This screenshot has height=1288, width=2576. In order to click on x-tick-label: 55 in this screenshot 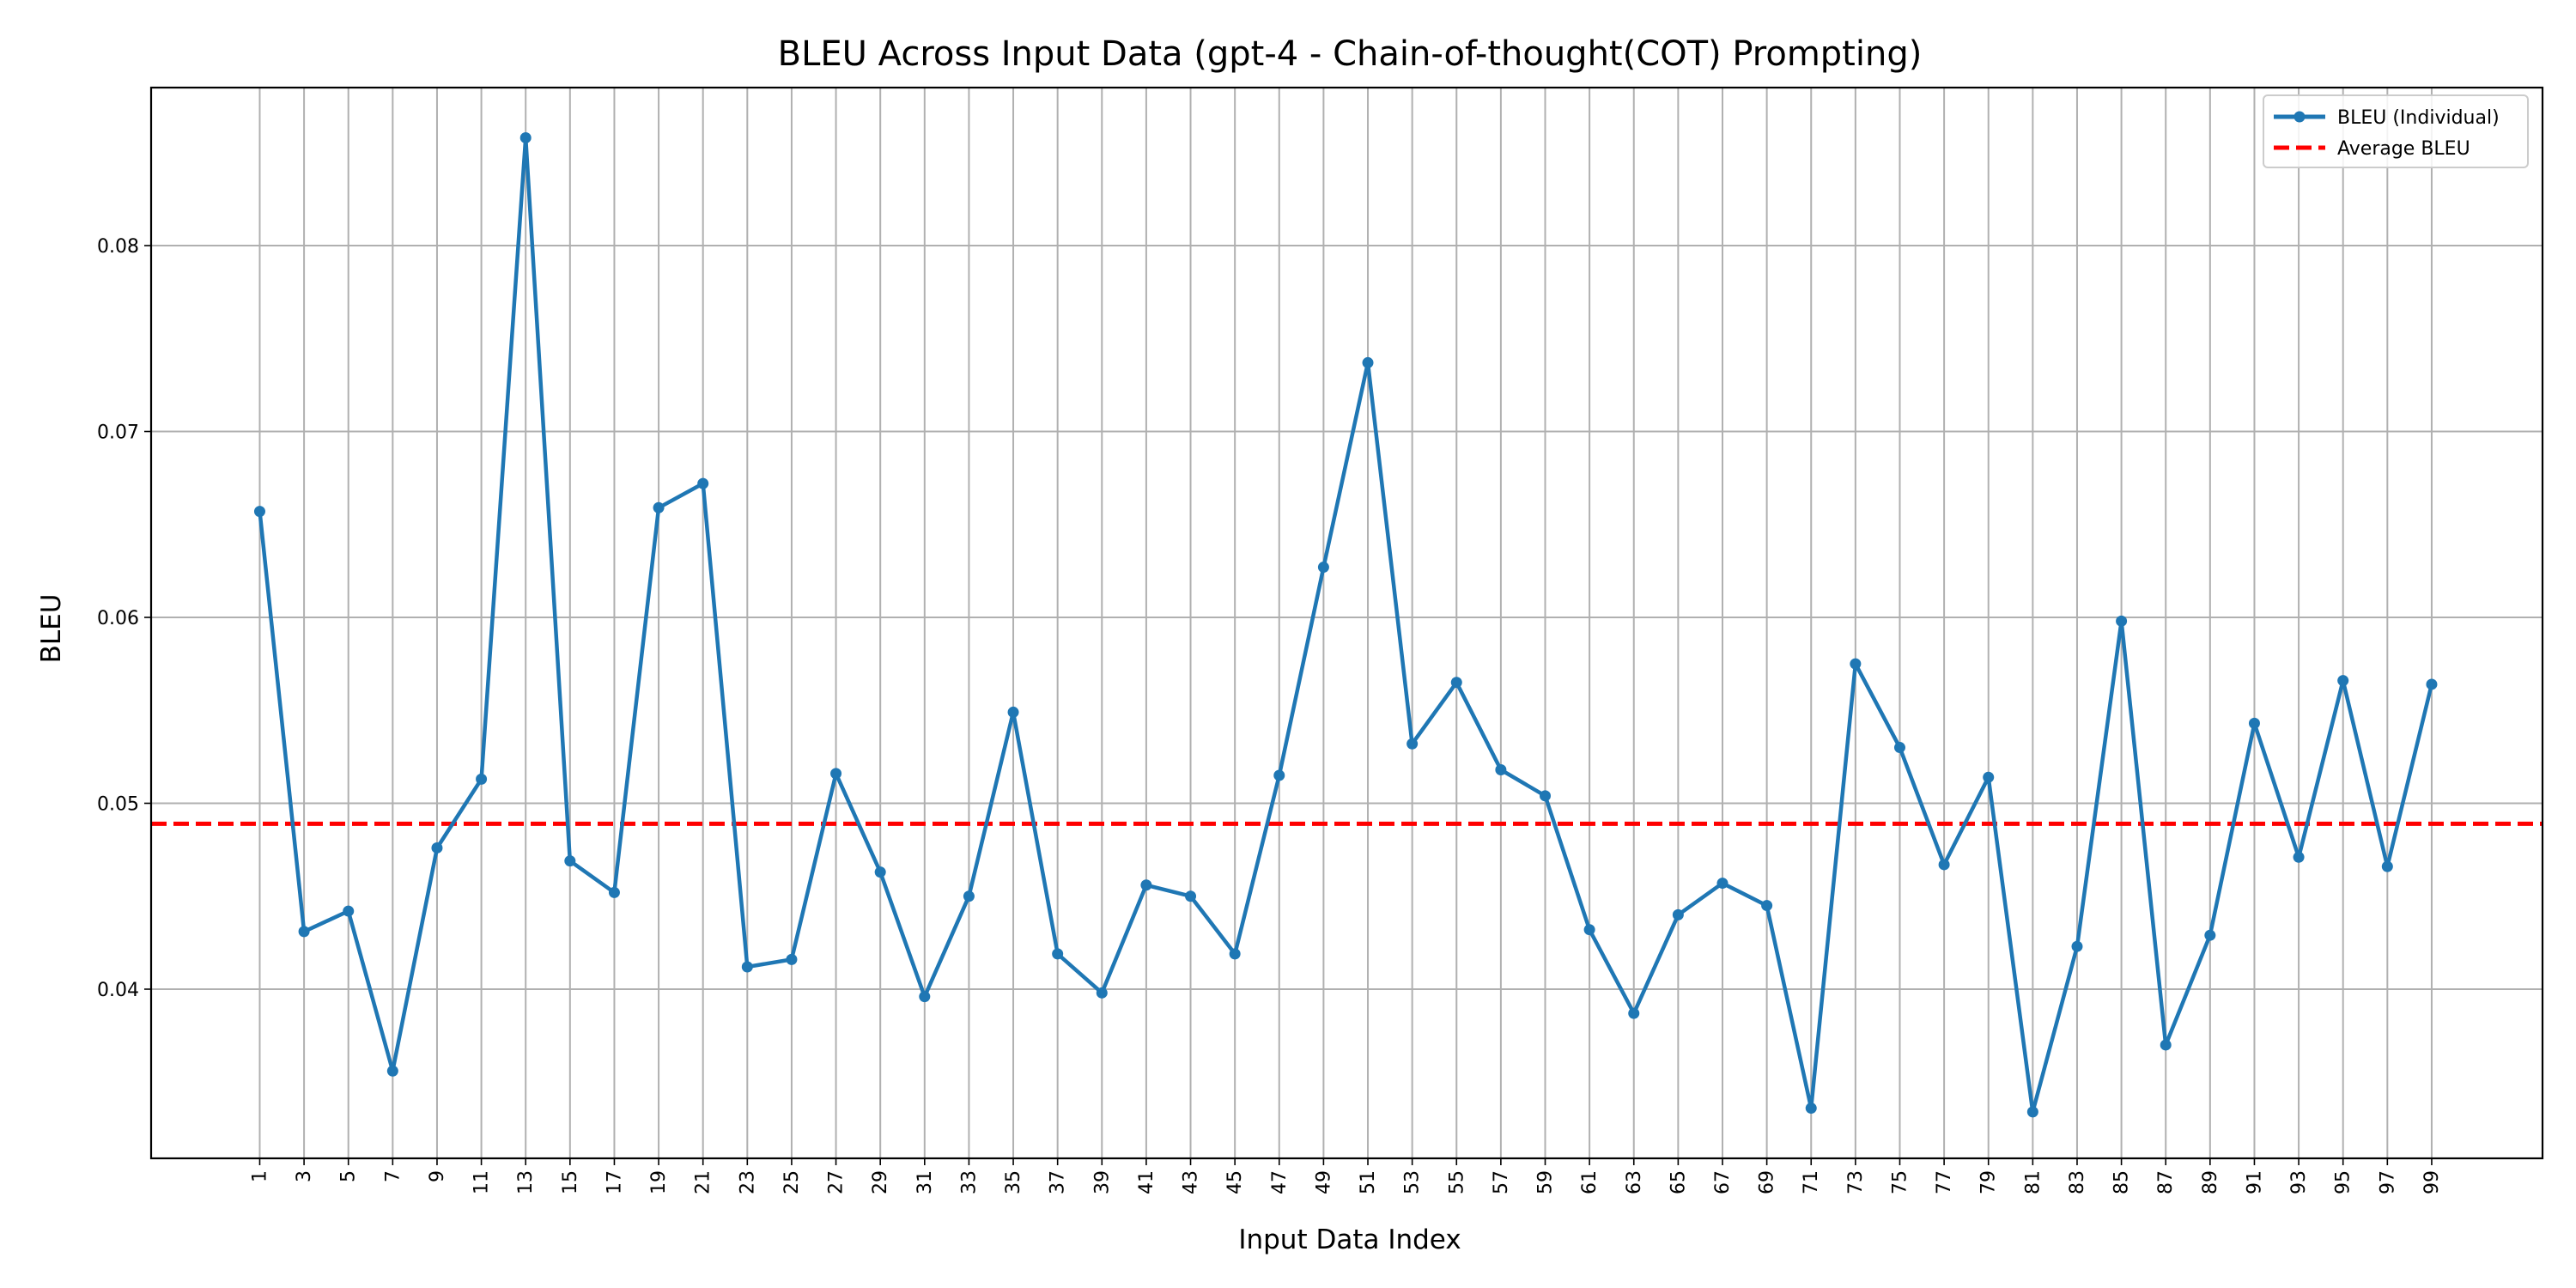, I will do `click(1456, 1182)`.